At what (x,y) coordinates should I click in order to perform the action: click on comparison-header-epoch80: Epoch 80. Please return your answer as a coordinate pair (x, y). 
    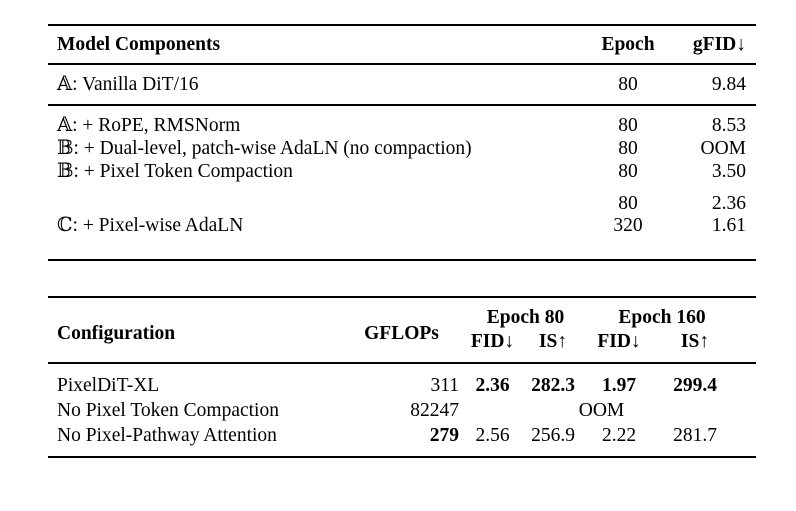
    Looking at the image, I should click on (525, 317).